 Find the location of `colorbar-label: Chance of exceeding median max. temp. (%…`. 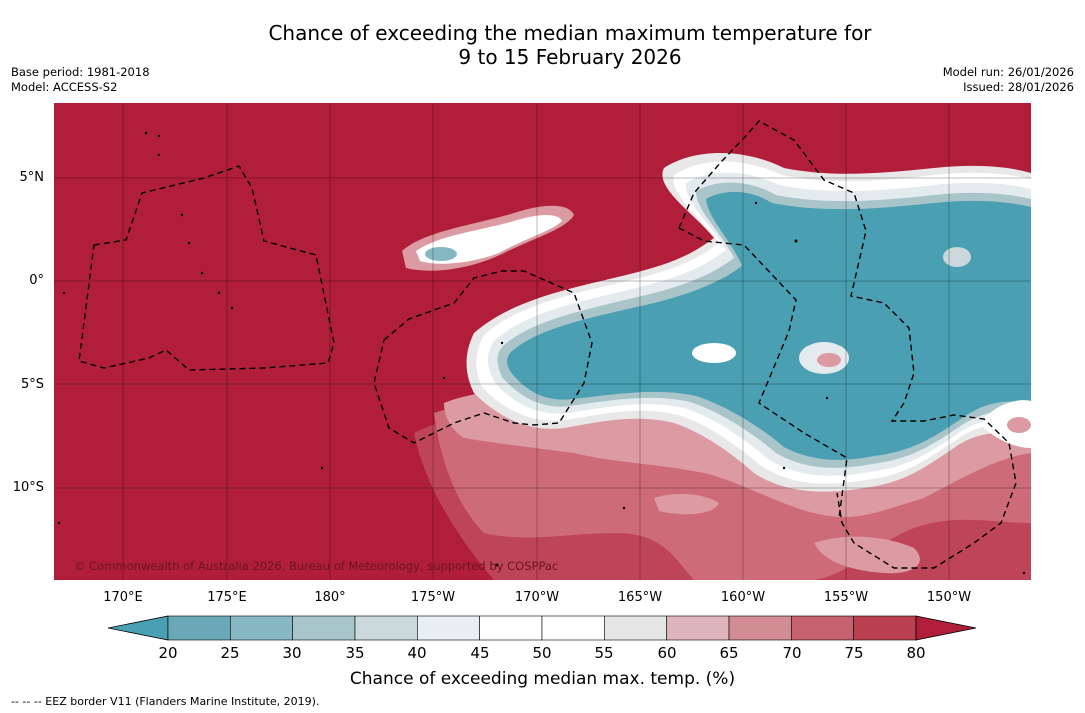

colorbar-label: Chance of exceeding median max. temp. (%… is located at coordinates (542, 679).